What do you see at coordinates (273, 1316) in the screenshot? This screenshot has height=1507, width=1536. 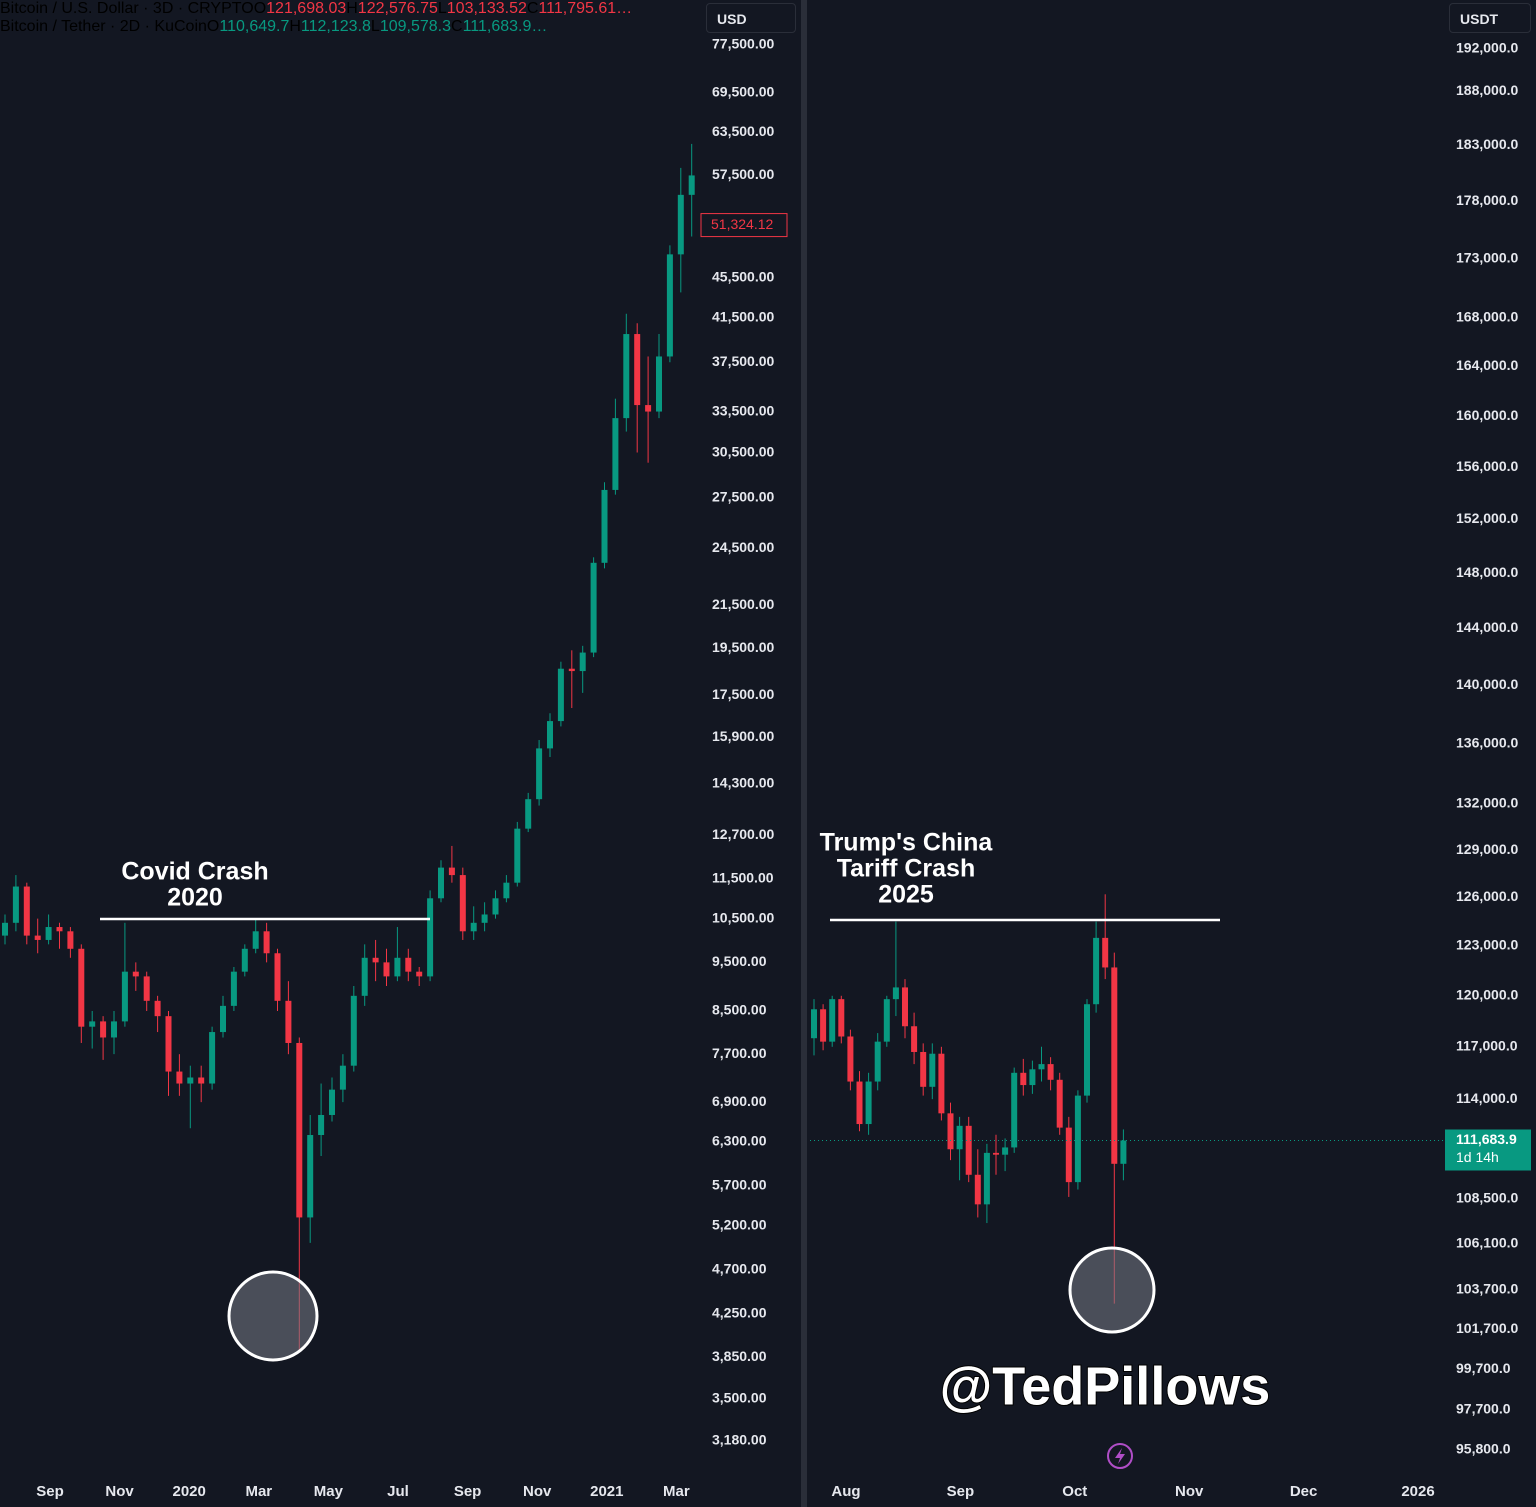 I see `highlight-circle` at bounding box center [273, 1316].